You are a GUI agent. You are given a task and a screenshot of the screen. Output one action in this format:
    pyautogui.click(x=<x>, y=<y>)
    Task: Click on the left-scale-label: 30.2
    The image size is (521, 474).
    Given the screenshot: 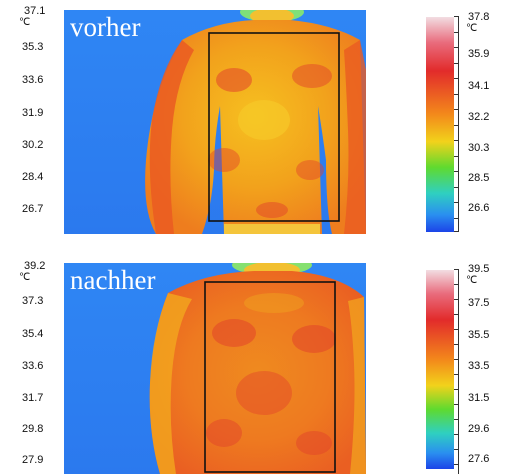 What is the action you would take?
    pyautogui.click(x=33, y=145)
    